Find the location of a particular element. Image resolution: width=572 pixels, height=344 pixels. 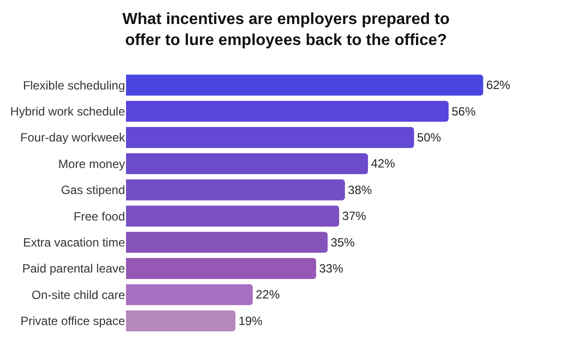

data-label: 62% is located at coordinates (498, 85).